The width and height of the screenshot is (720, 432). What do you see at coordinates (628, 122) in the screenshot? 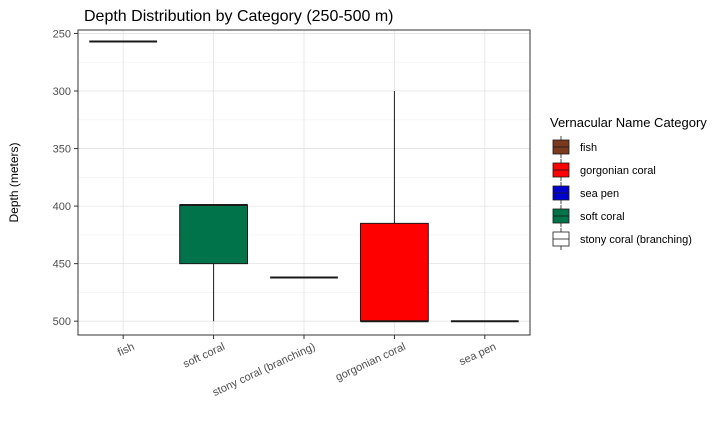
I see `legend-title: Vernacular Name Category` at bounding box center [628, 122].